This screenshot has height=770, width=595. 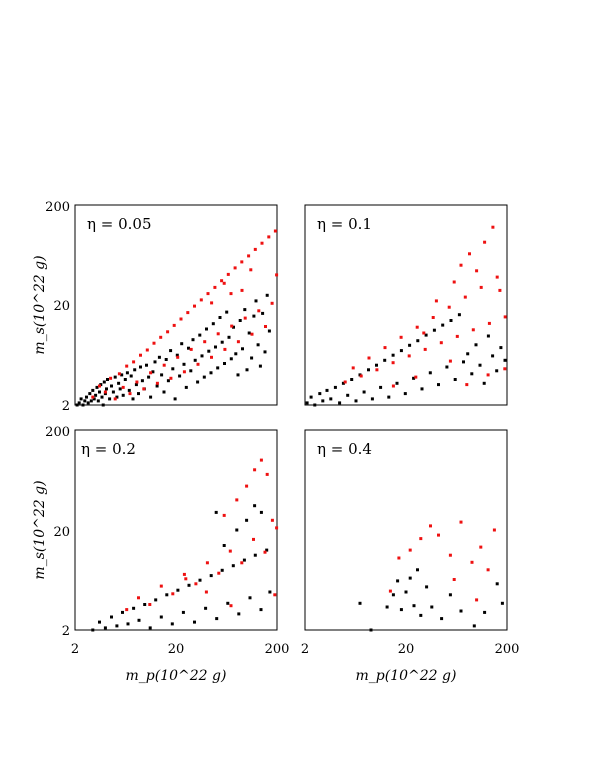 What do you see at coordinates (66, 631) in the screenshot?
I see `y-tick-label: 2` at bounding box center [66, 631].